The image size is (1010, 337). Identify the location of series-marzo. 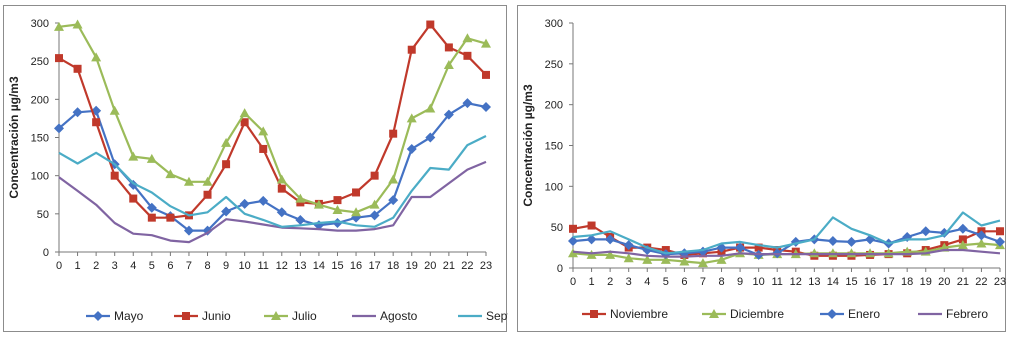
(786, 233).